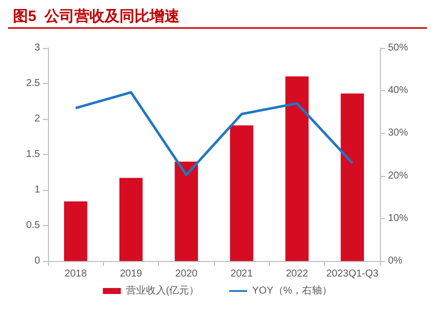 The height and width of the screenshot is (323, 435). What do you see at coordinates (297, 274) in the screenshot?
I see `x-tick-label: 2022` at bounding box center [297, 274].